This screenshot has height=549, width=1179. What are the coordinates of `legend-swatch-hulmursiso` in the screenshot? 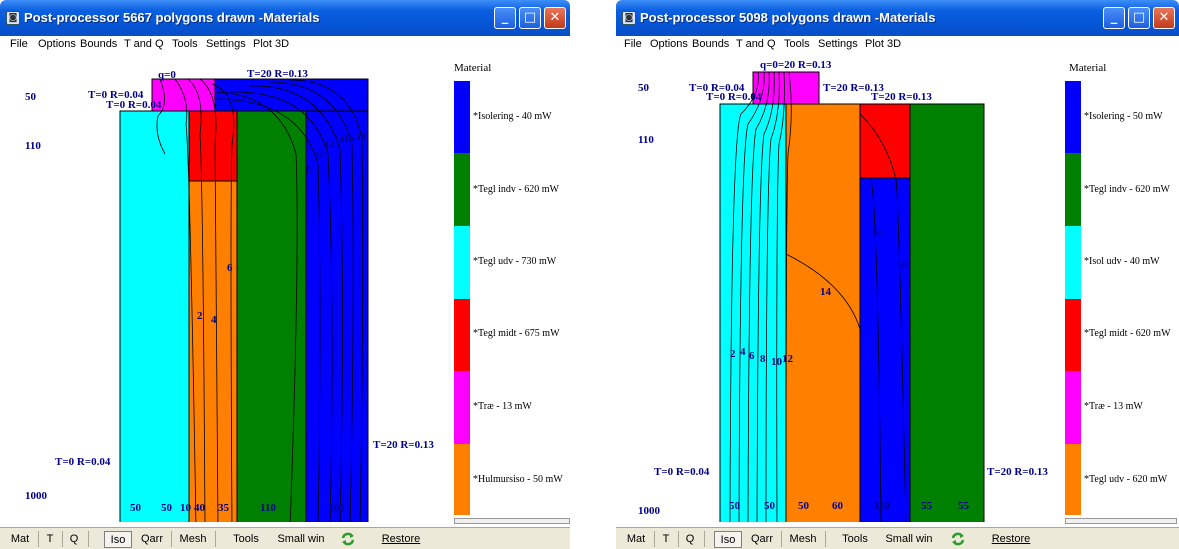 It's located at (462, 479).